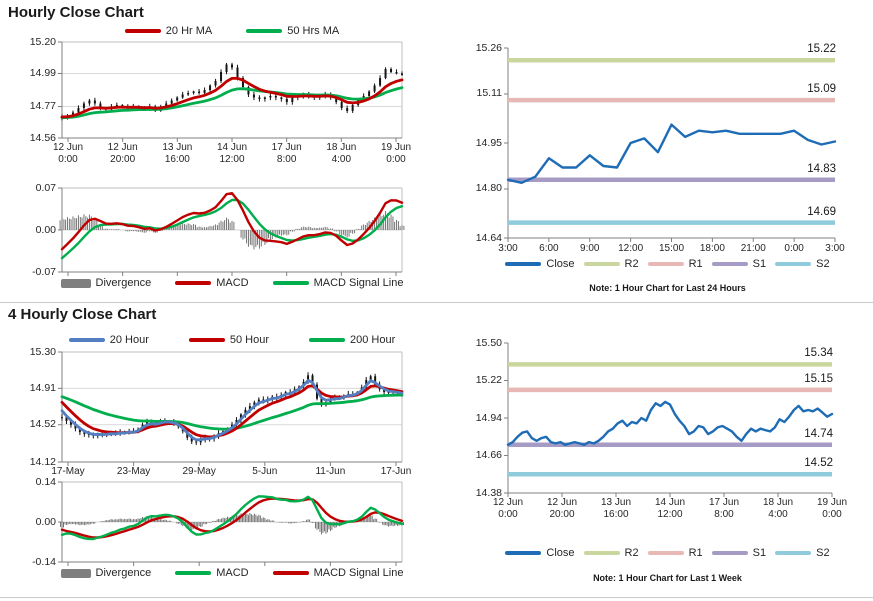 The image size is (873, 601). Describe the element at coordinates (818, 433) in the screenshot. I see `level-value-label: 14.74` at that location.